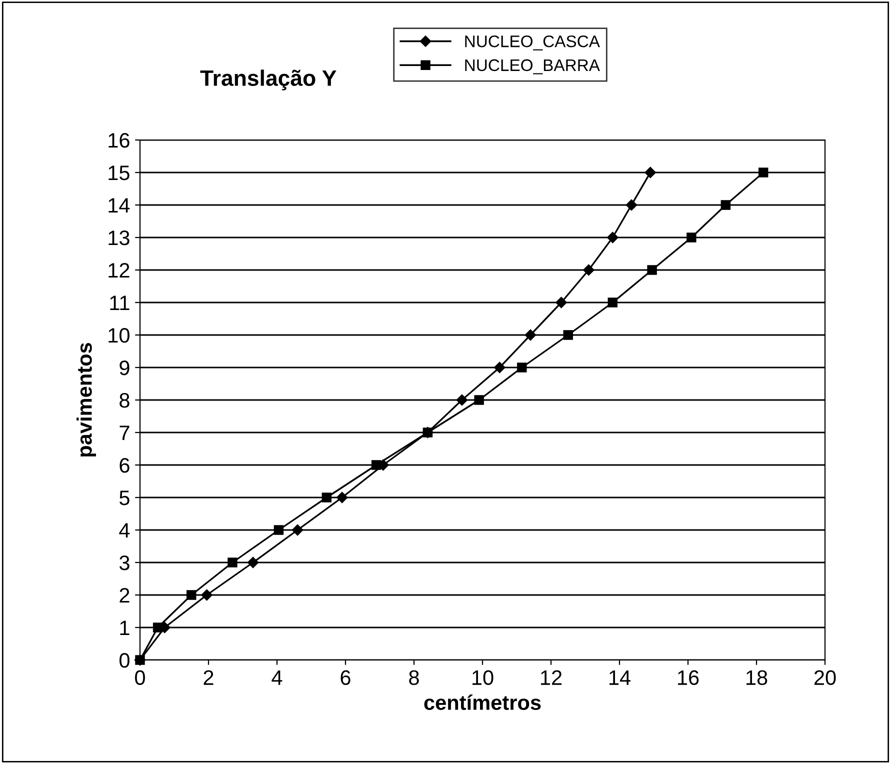 This screenshot has height=764, width=891. What do you see at coordinates (125, 595) in the screenshot?
I see `y-tick-label: 2` at bounding box center [125, 595].